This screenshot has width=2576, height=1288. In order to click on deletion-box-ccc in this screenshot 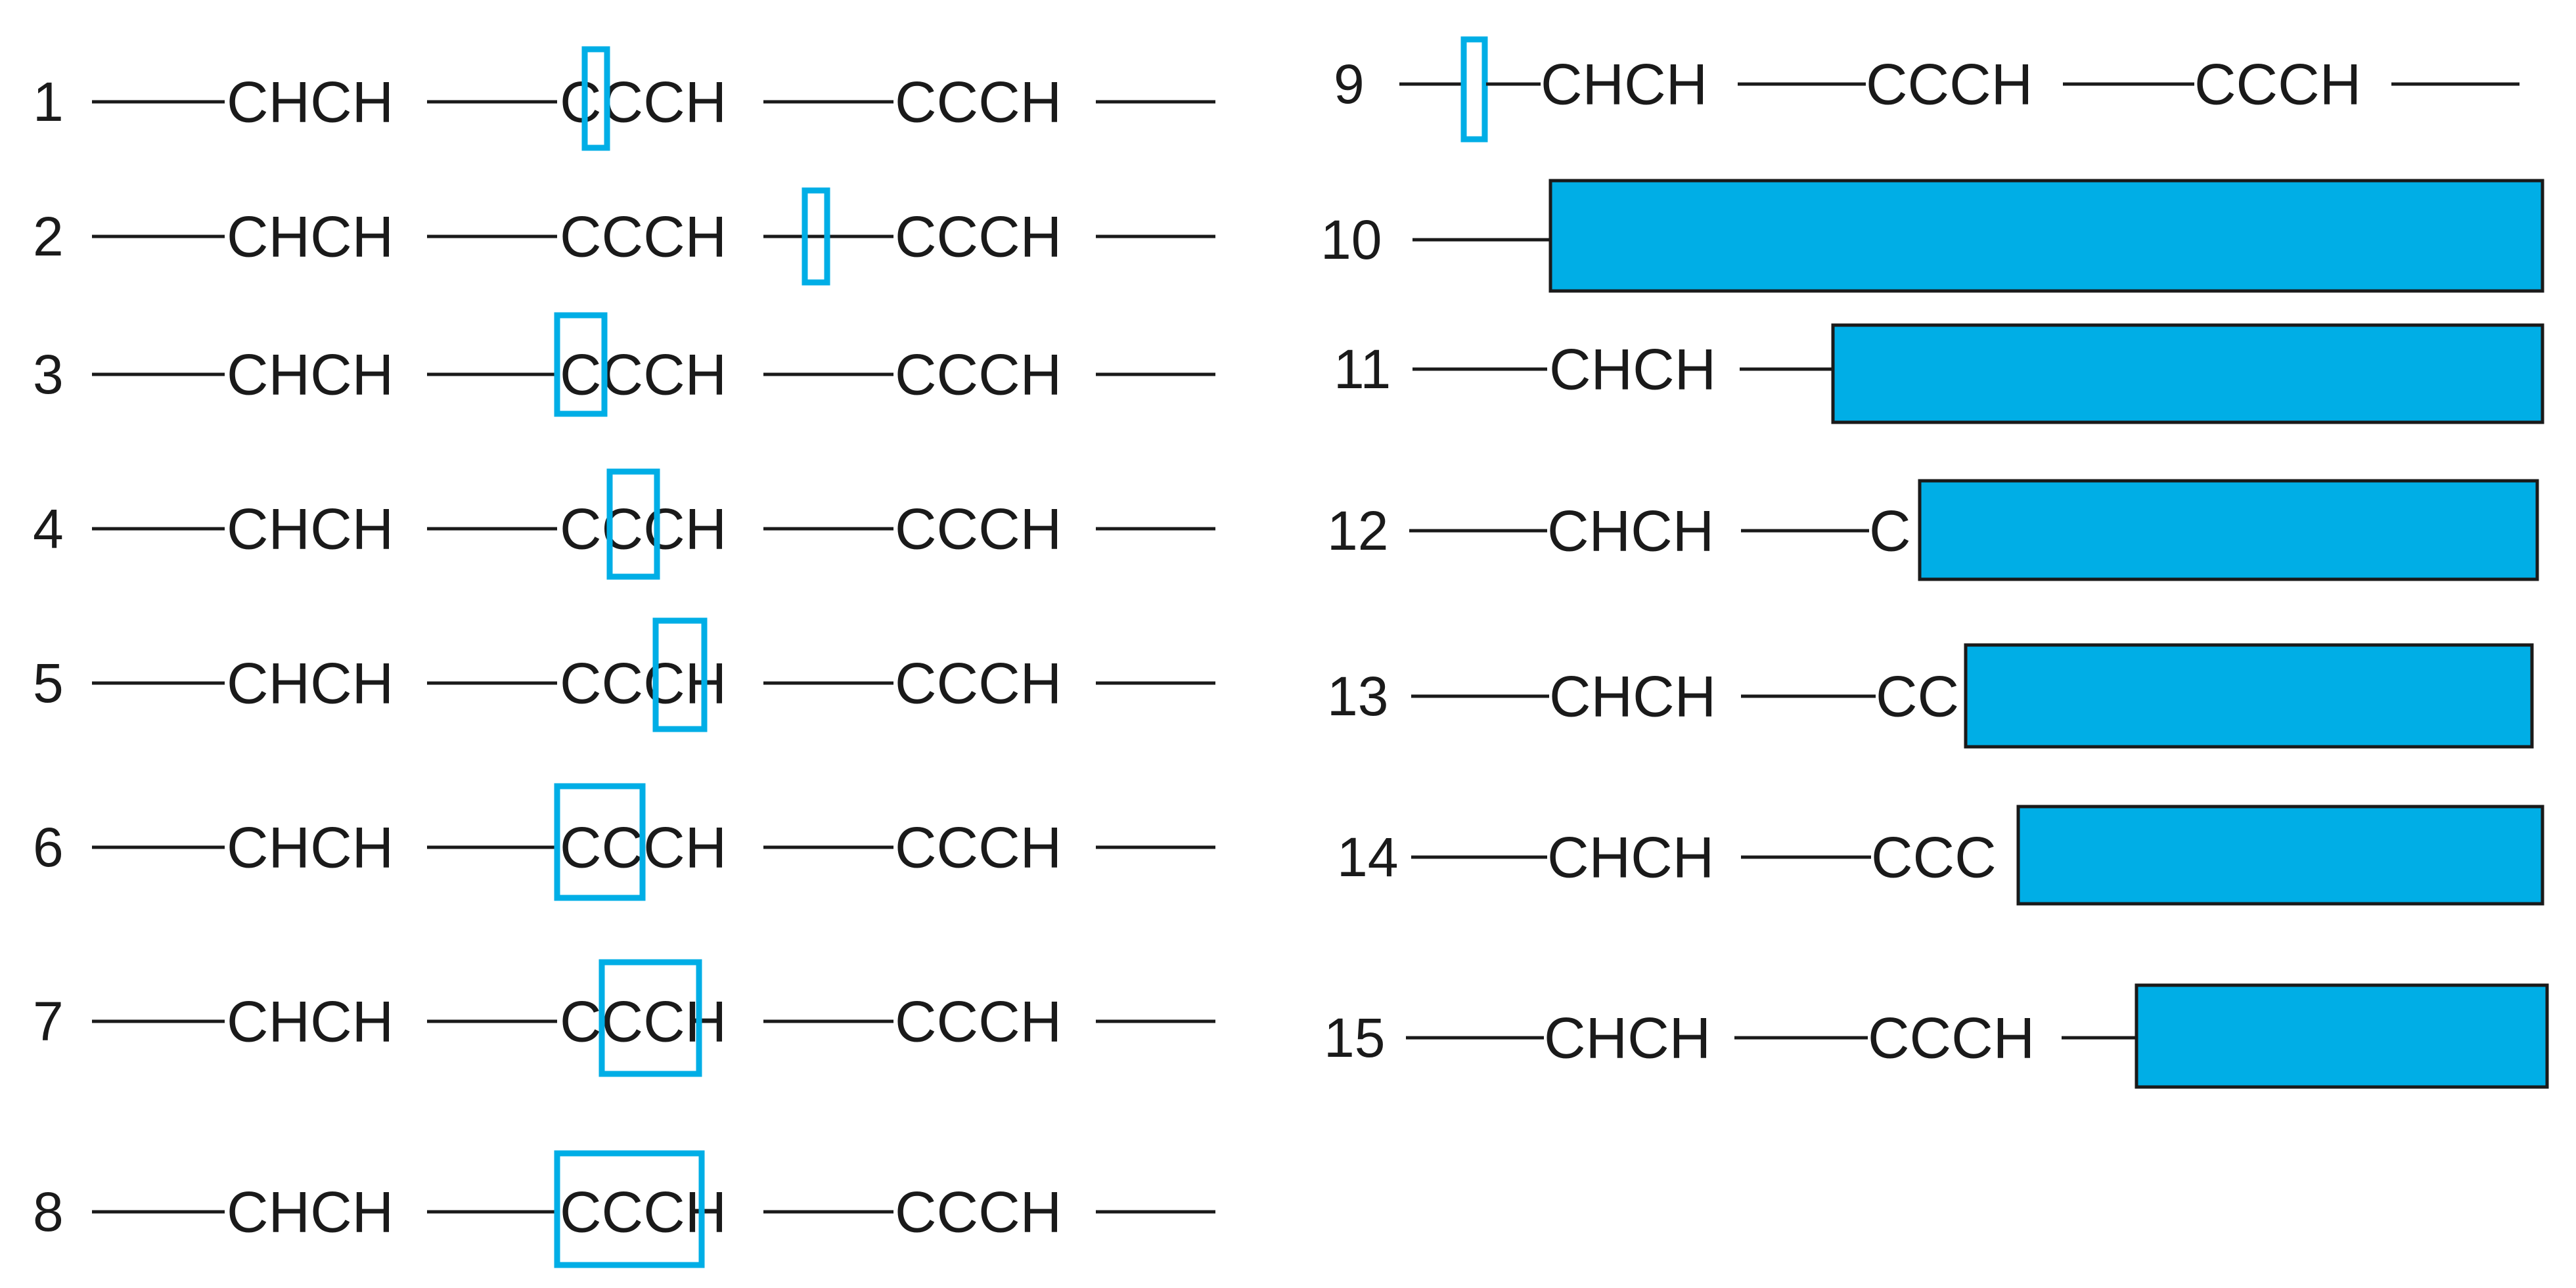, I will do `click(629, 1209)`.